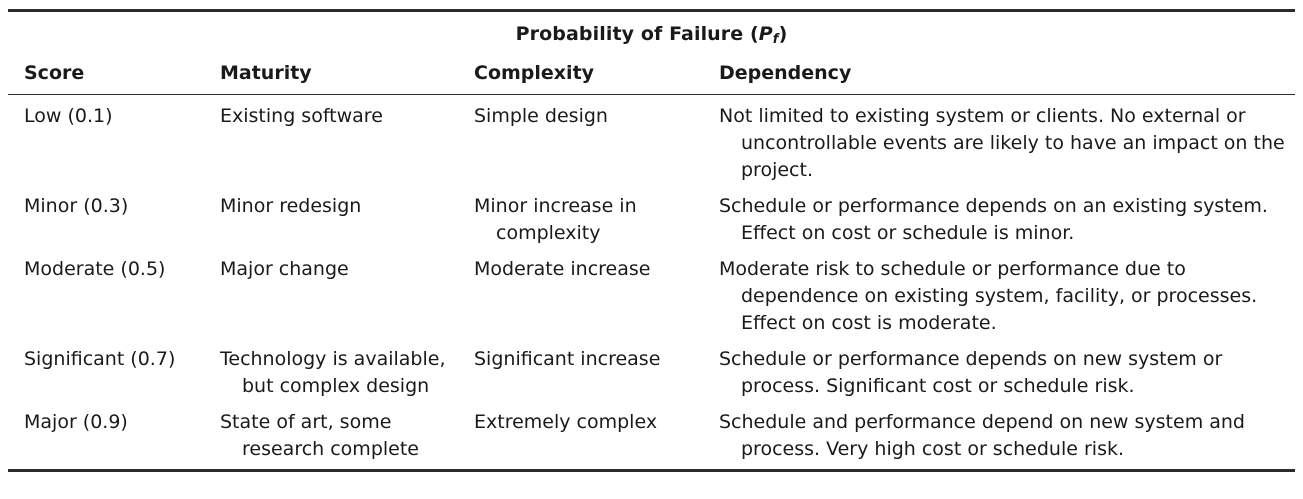 The width and height of the screenshot is (1303, 499). What do you see at coordinates (284, 269) in the screenshot?
I see `cell-maturity: Major change` at bounding box center [284, 269].